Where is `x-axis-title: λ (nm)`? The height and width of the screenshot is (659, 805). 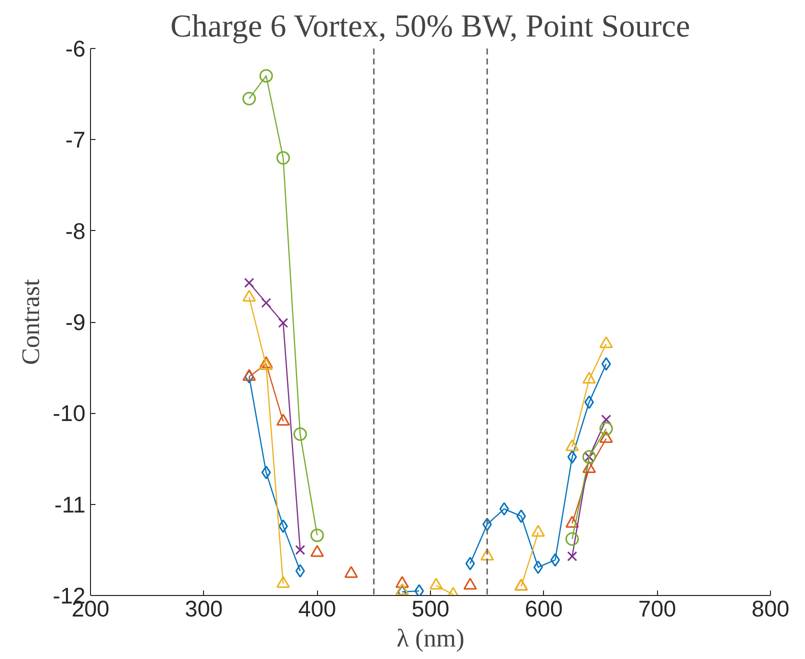 x-axis-title: λ (nm) is located at coordinates (430, 638).